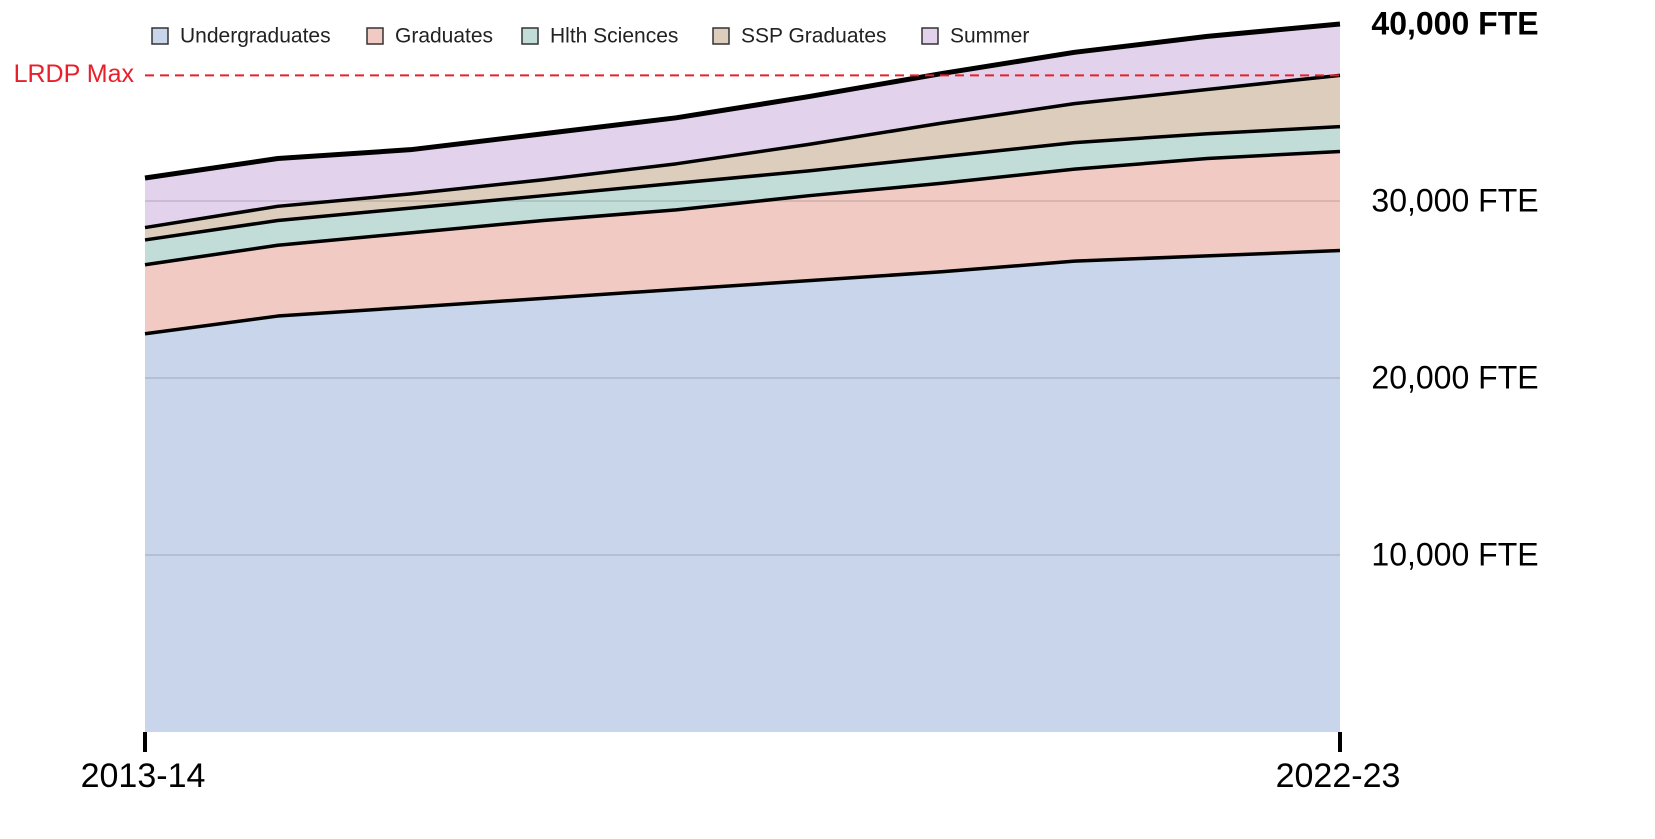 Image resolution: width=1655 pixels, height=839 pixels. Describe the element at coordinates (614, 36) in the screenshot. I see `legend-label: Hlth Sciences` at that location.